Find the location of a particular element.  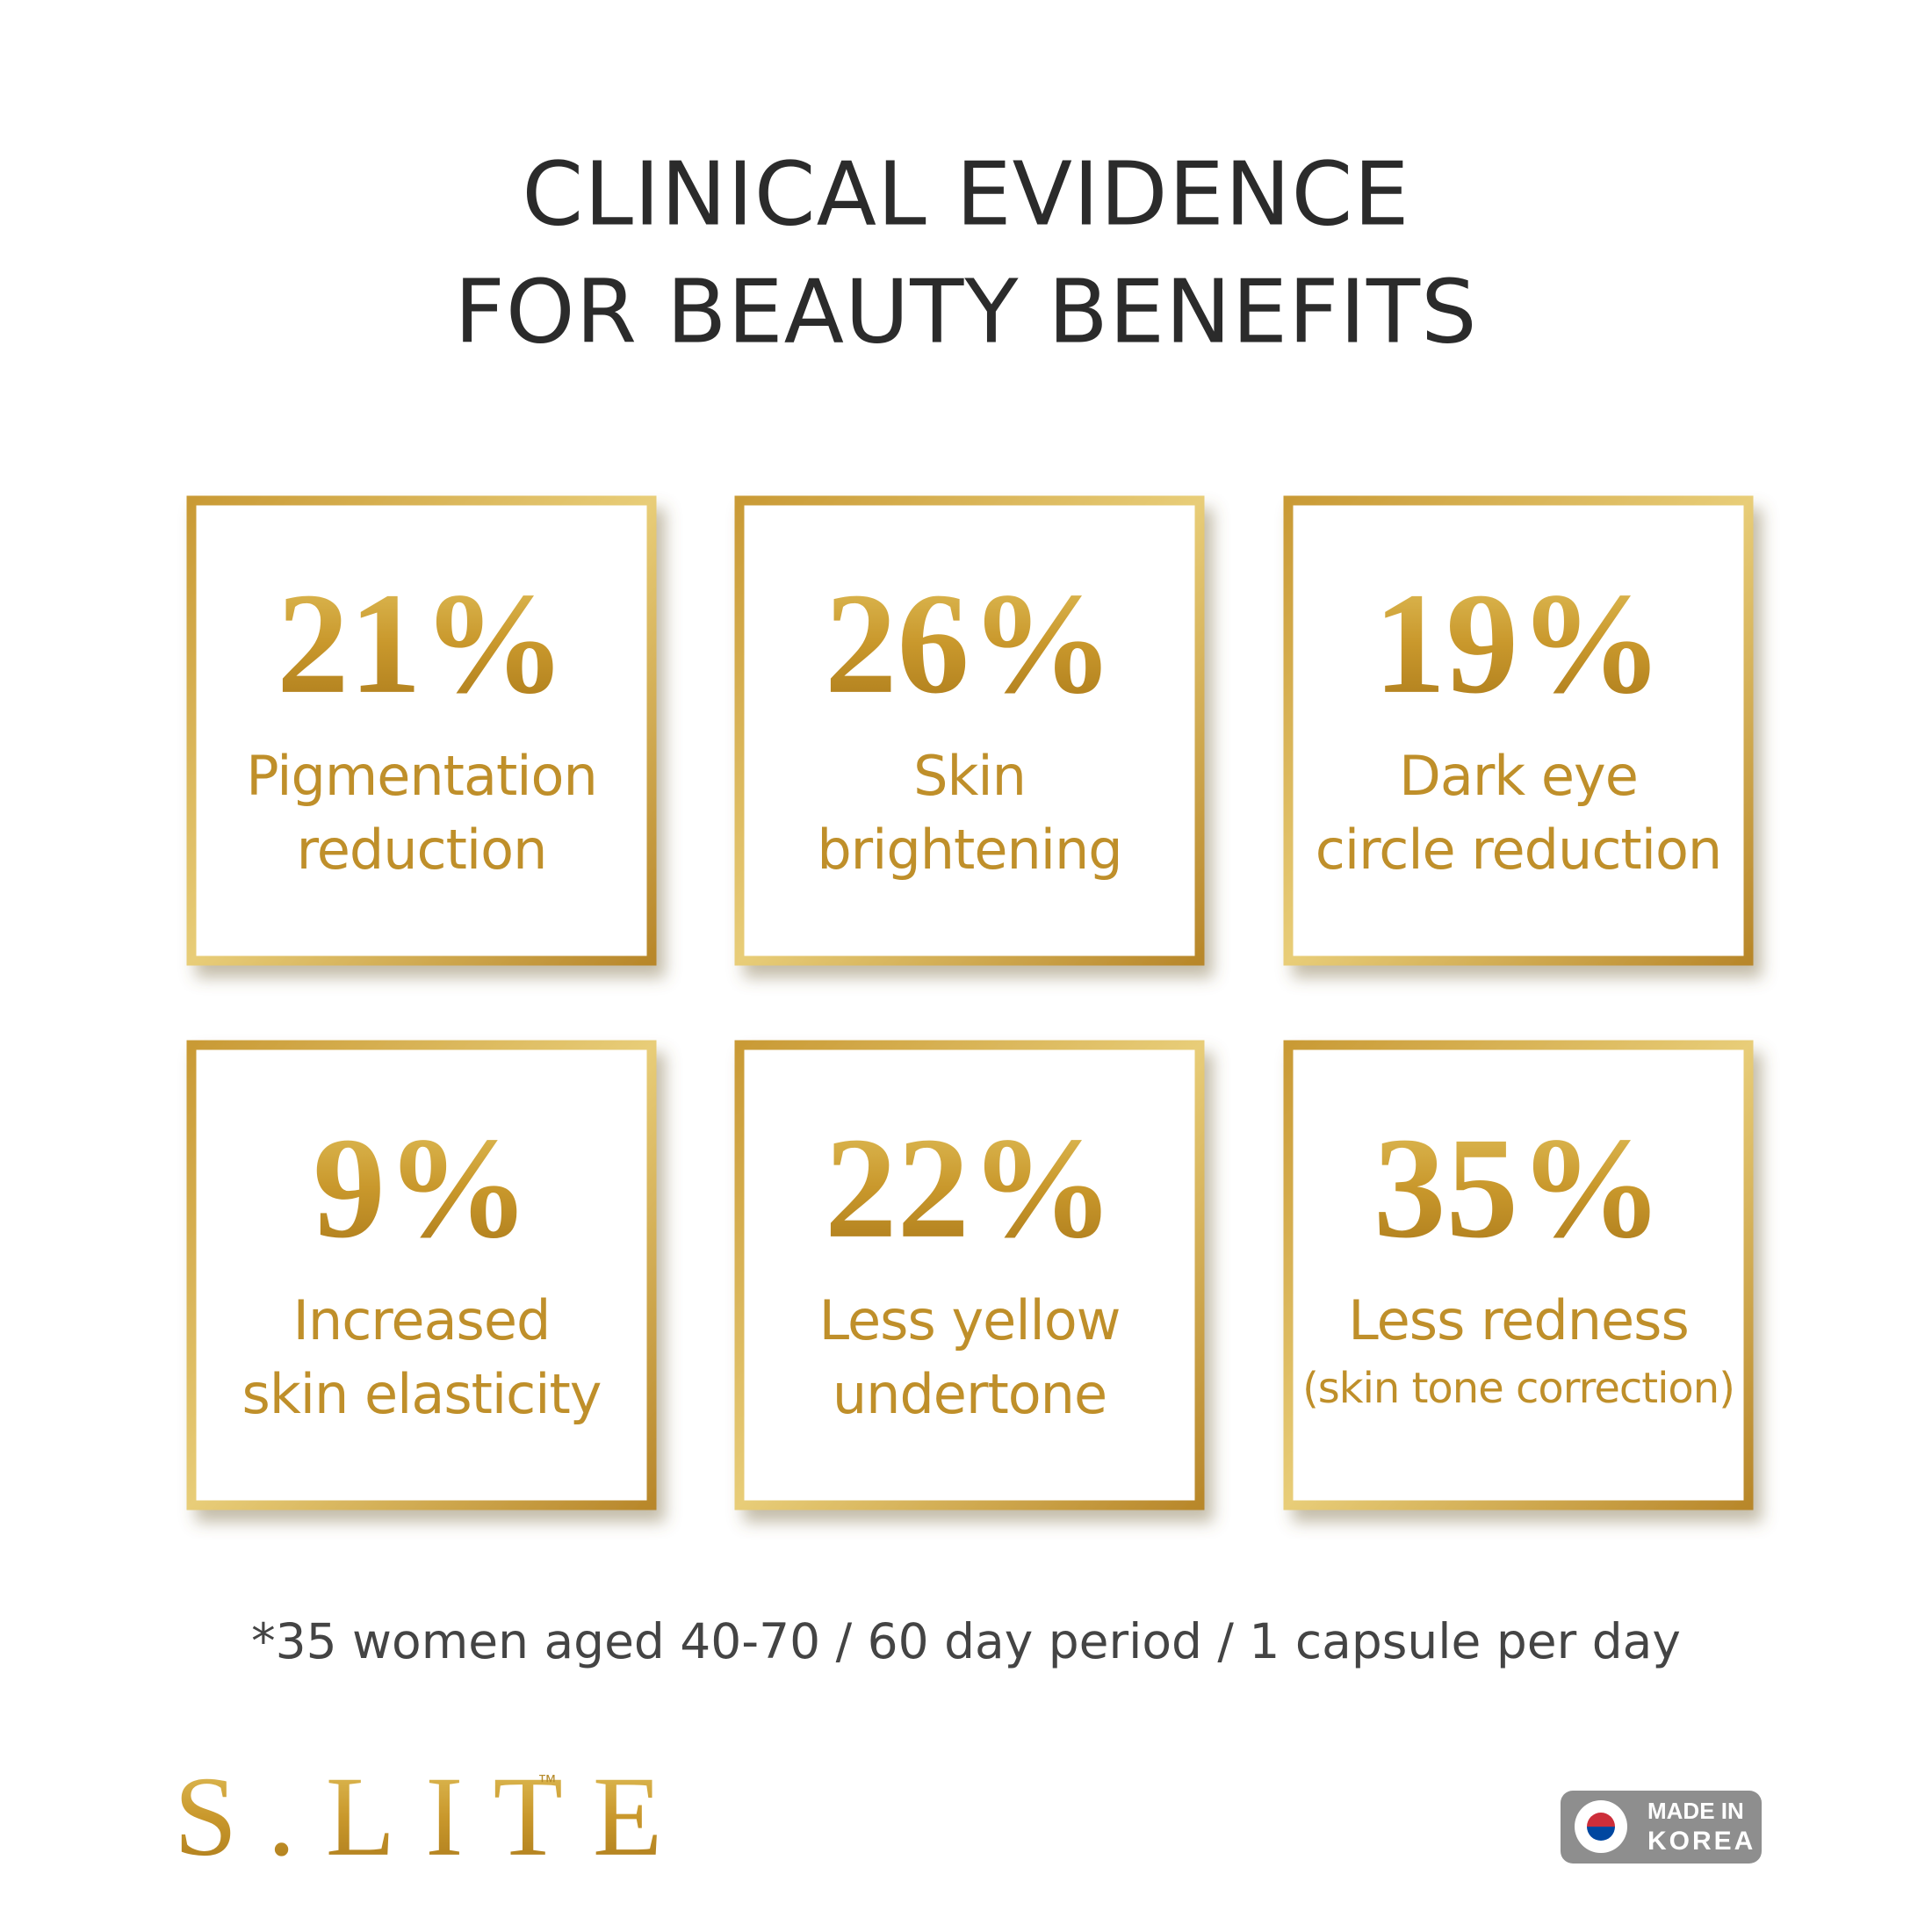

card-label: (skin tone correction) is located at coordinates (1518, 1388).